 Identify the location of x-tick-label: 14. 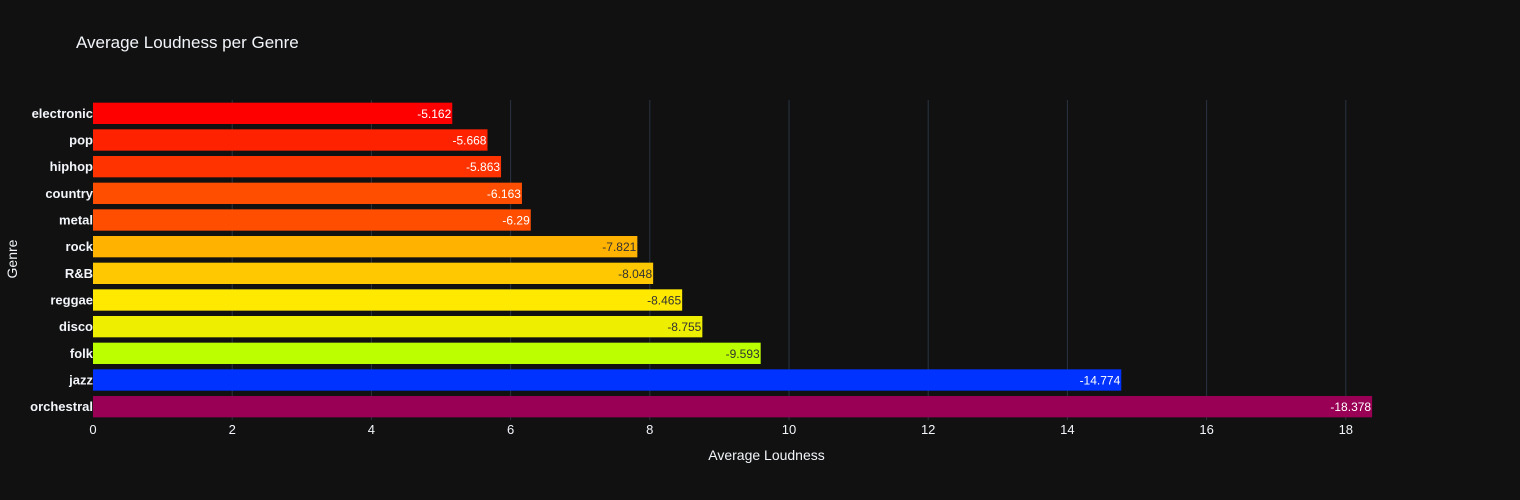
(1067, 429).